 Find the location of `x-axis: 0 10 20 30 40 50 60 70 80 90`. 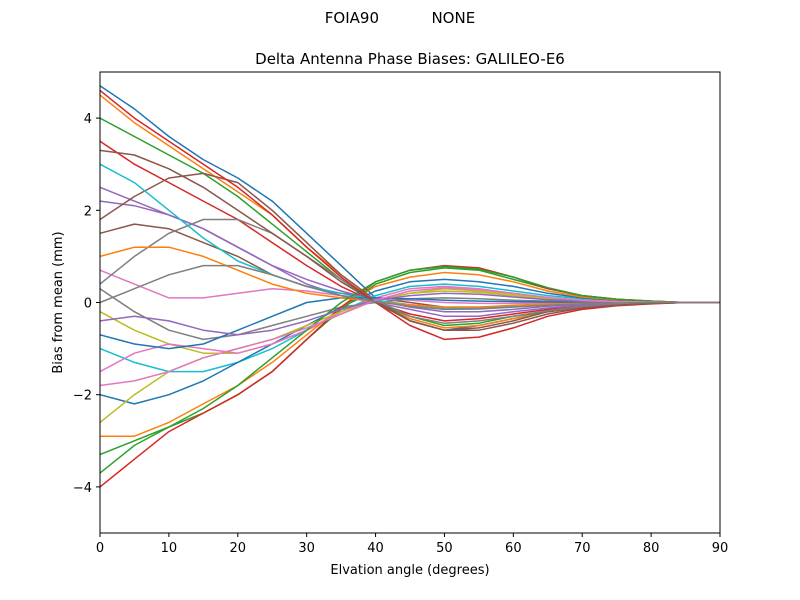

x-axis: 0 10 20 30 40 50 60 70 80 90 is located at coordinates (412, 544).